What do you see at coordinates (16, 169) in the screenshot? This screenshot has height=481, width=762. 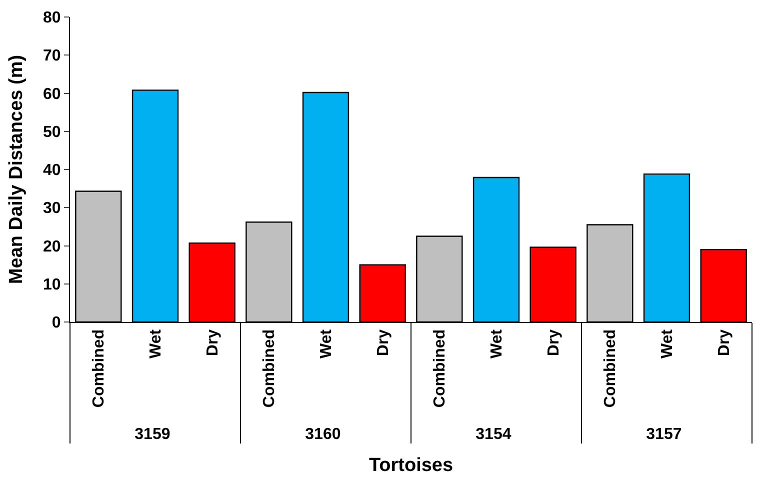 I see `y-axis-title: Mean Daily Distances (m)` at bounding box center [16, 169].